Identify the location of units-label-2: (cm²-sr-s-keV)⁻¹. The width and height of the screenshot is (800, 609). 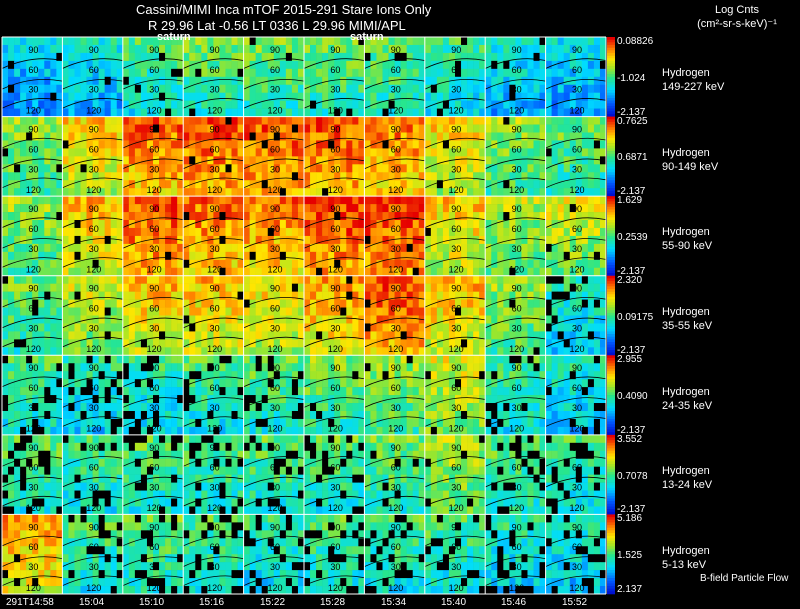
(737, 24).